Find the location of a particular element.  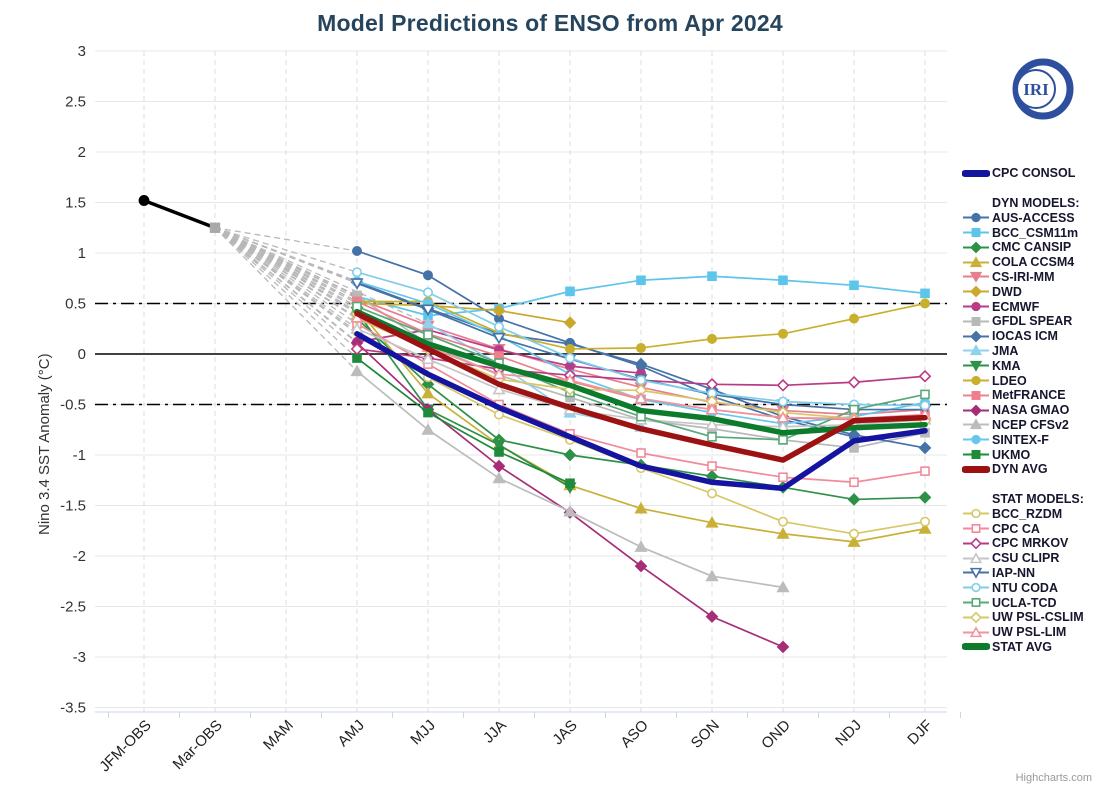

legend-header-dyn-models-label: DYN MODELS: is located at coordinates (1036, 202).